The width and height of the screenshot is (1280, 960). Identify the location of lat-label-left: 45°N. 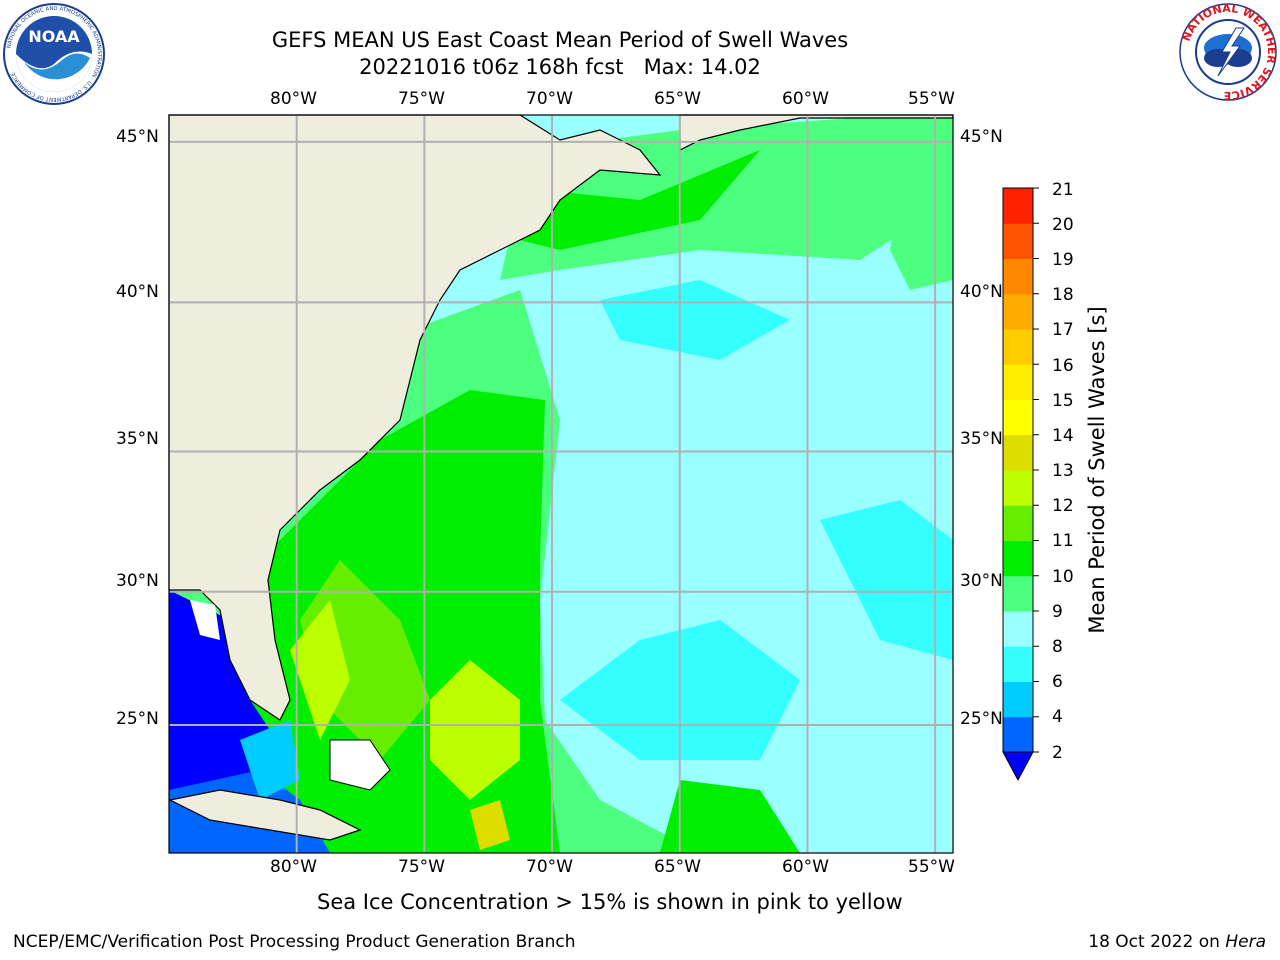
(137, 137).